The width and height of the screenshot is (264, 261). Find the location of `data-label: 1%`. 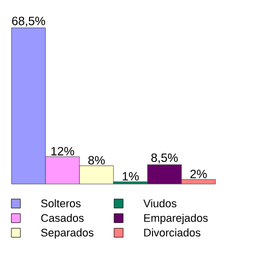

data-label: 1% is located at coordinates (130, 176).